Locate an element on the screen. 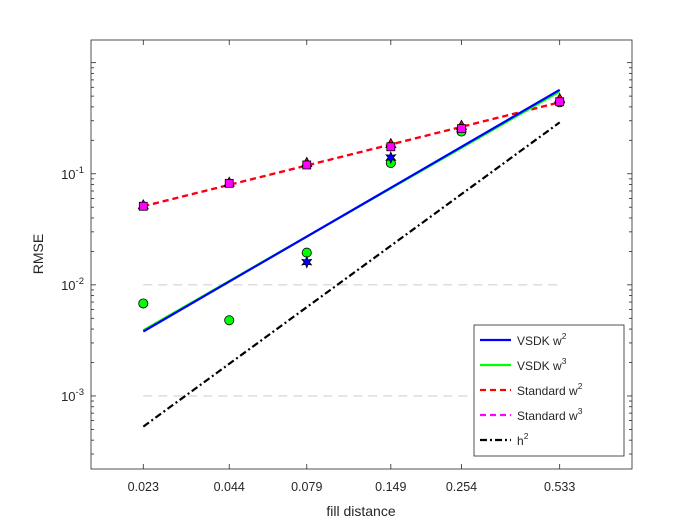  legend-label: Standard w2 is located at coordinates (550, 389).